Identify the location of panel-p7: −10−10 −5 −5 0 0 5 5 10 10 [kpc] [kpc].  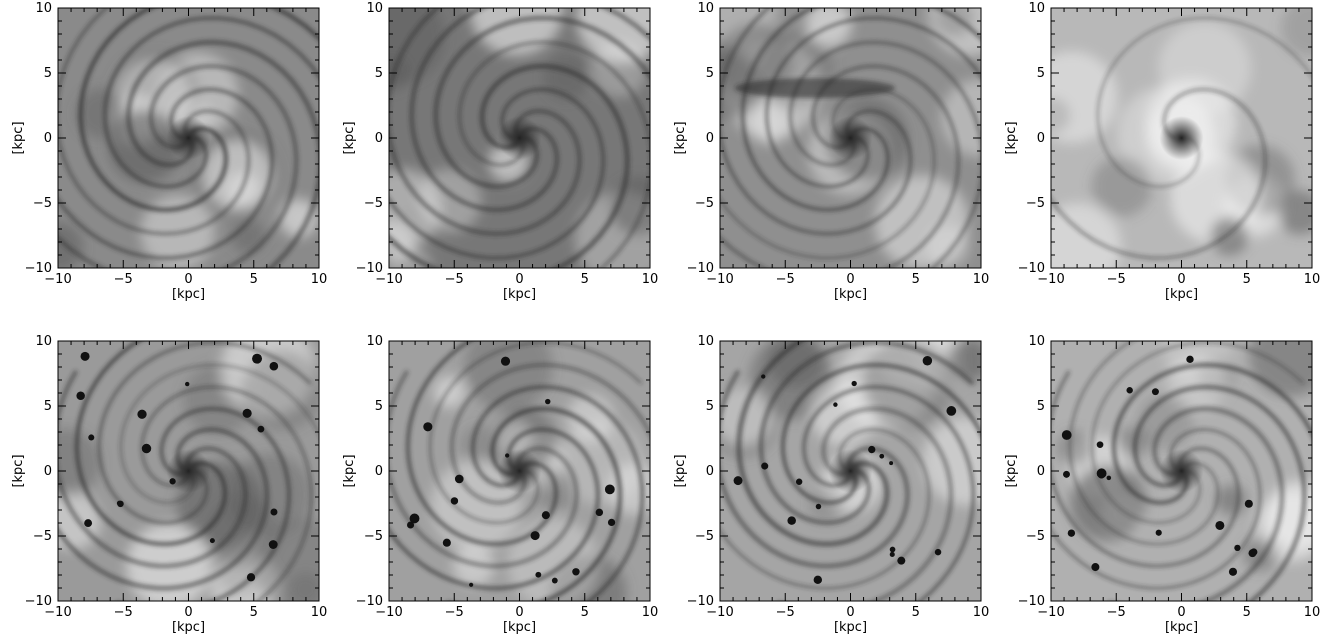
(831, 484).